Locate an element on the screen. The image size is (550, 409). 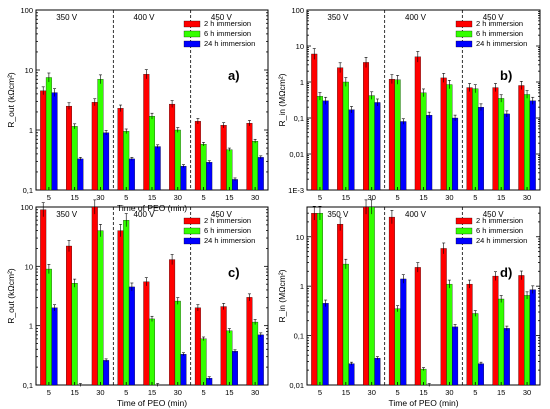
legend-label: 2 h immersion is located at coordinates (227, 23).